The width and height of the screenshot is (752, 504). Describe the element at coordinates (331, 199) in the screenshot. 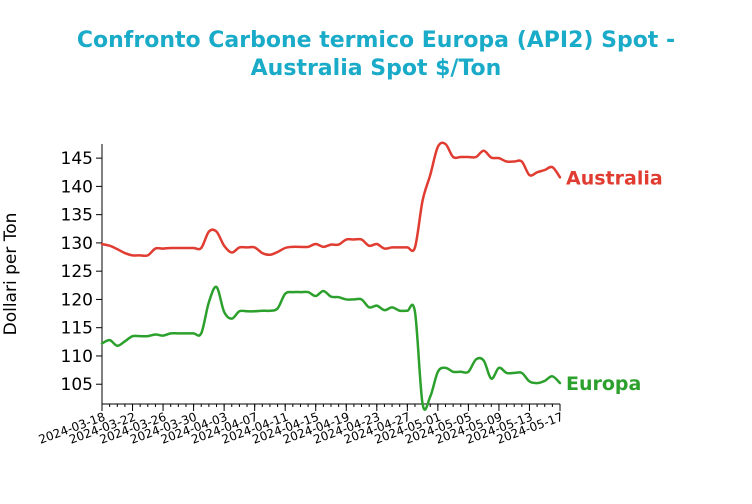

I see `series-line-australia` at that location.